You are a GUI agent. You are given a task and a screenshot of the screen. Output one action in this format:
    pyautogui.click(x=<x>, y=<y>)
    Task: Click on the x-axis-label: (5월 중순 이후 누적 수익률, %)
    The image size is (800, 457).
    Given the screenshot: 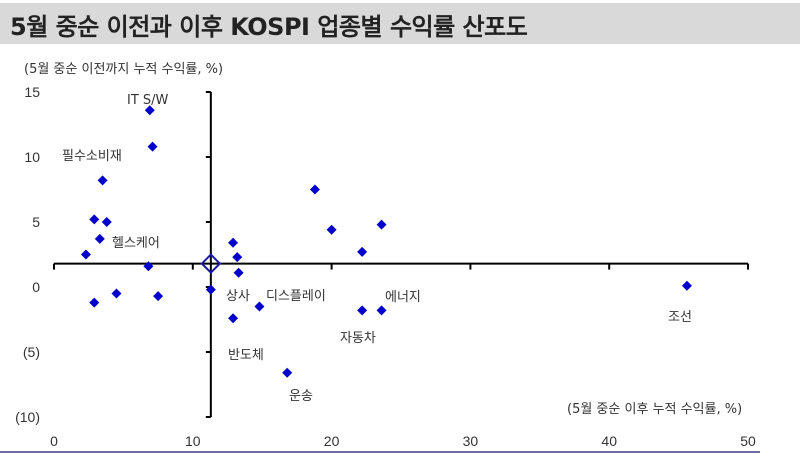 What is the action you would take?
    pyautogui.click(x=655, y=409)
    